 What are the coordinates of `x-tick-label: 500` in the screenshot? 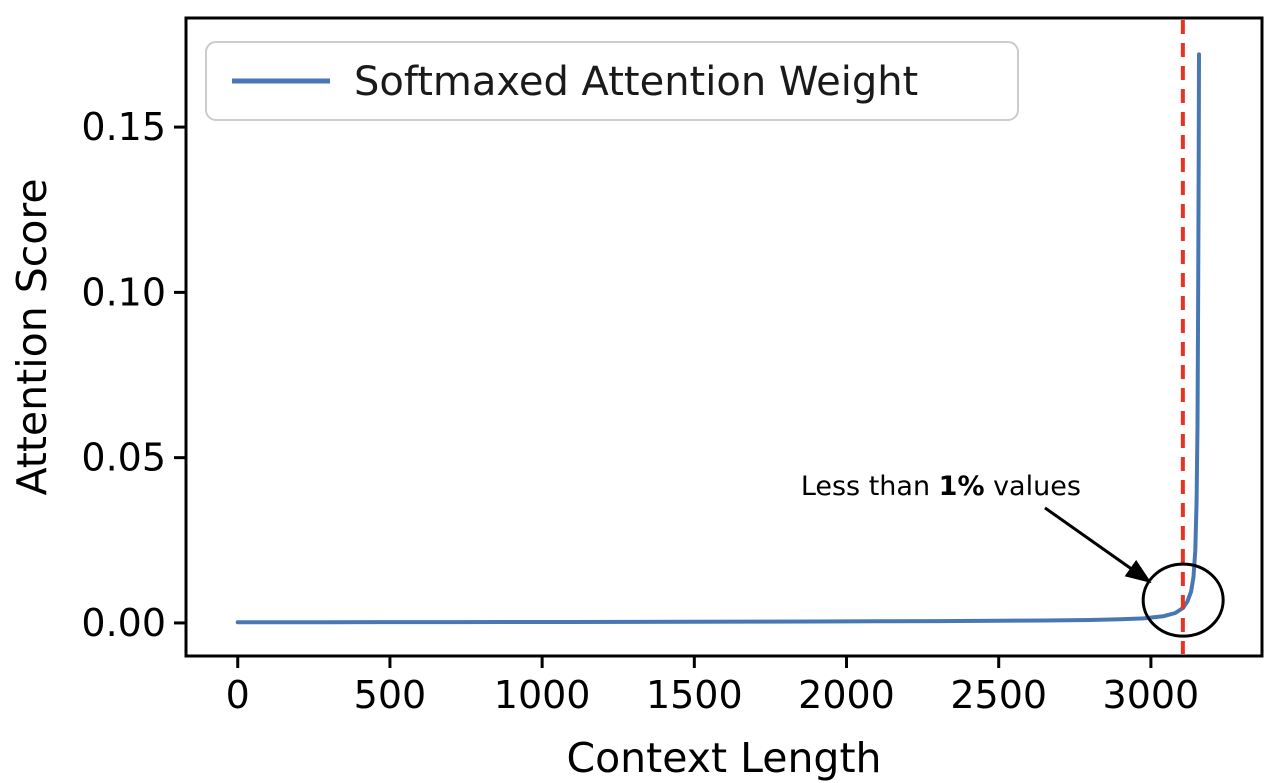 It's located at (390, 695).